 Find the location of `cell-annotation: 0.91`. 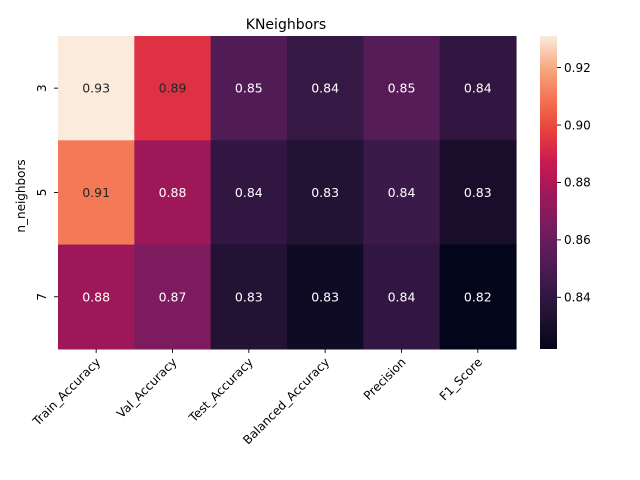

cell-annotation: 0.91 is located at coordinates (96, 192).